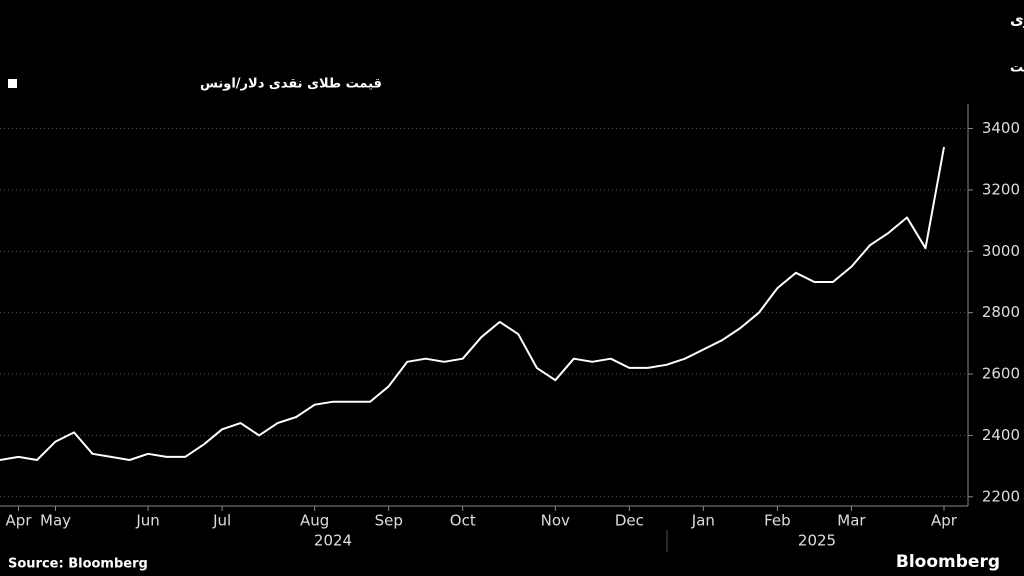 The image size is (1024, 576). What do you see at coordinates (948, 562) in the screenshot?
I see `brand: Bloomberg` at bounding box center [948, 562].